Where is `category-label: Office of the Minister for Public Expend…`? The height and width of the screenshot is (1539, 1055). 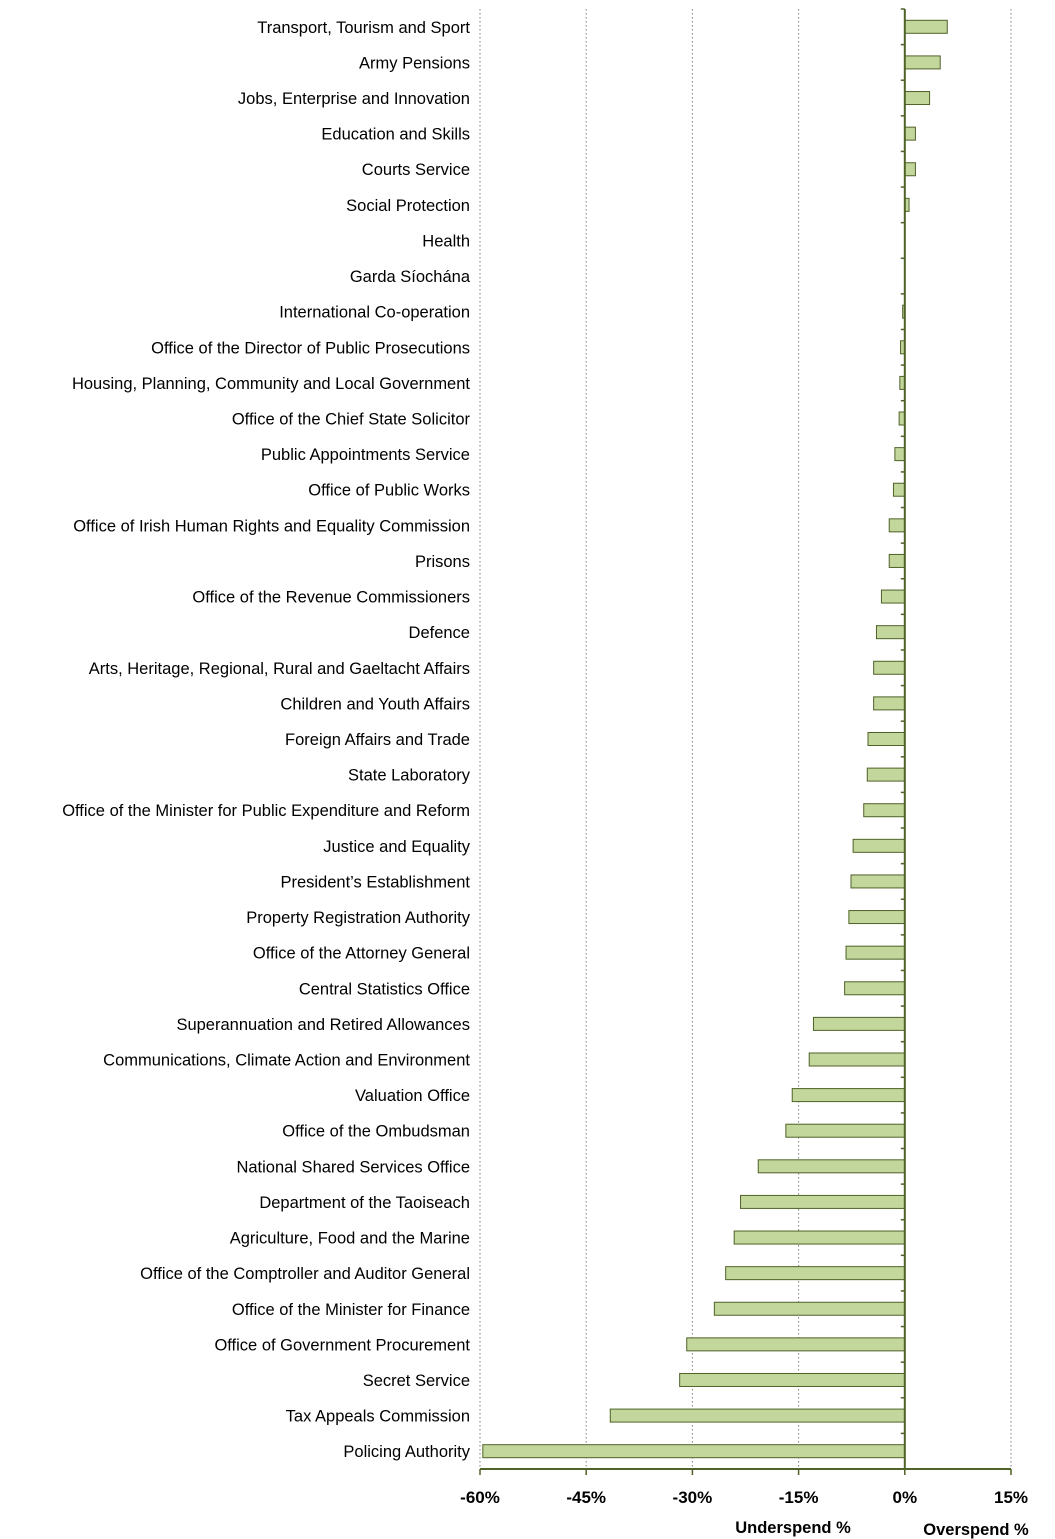 category-label: Office of the Minister for Public Expend… is located at coordinates (266, 811).